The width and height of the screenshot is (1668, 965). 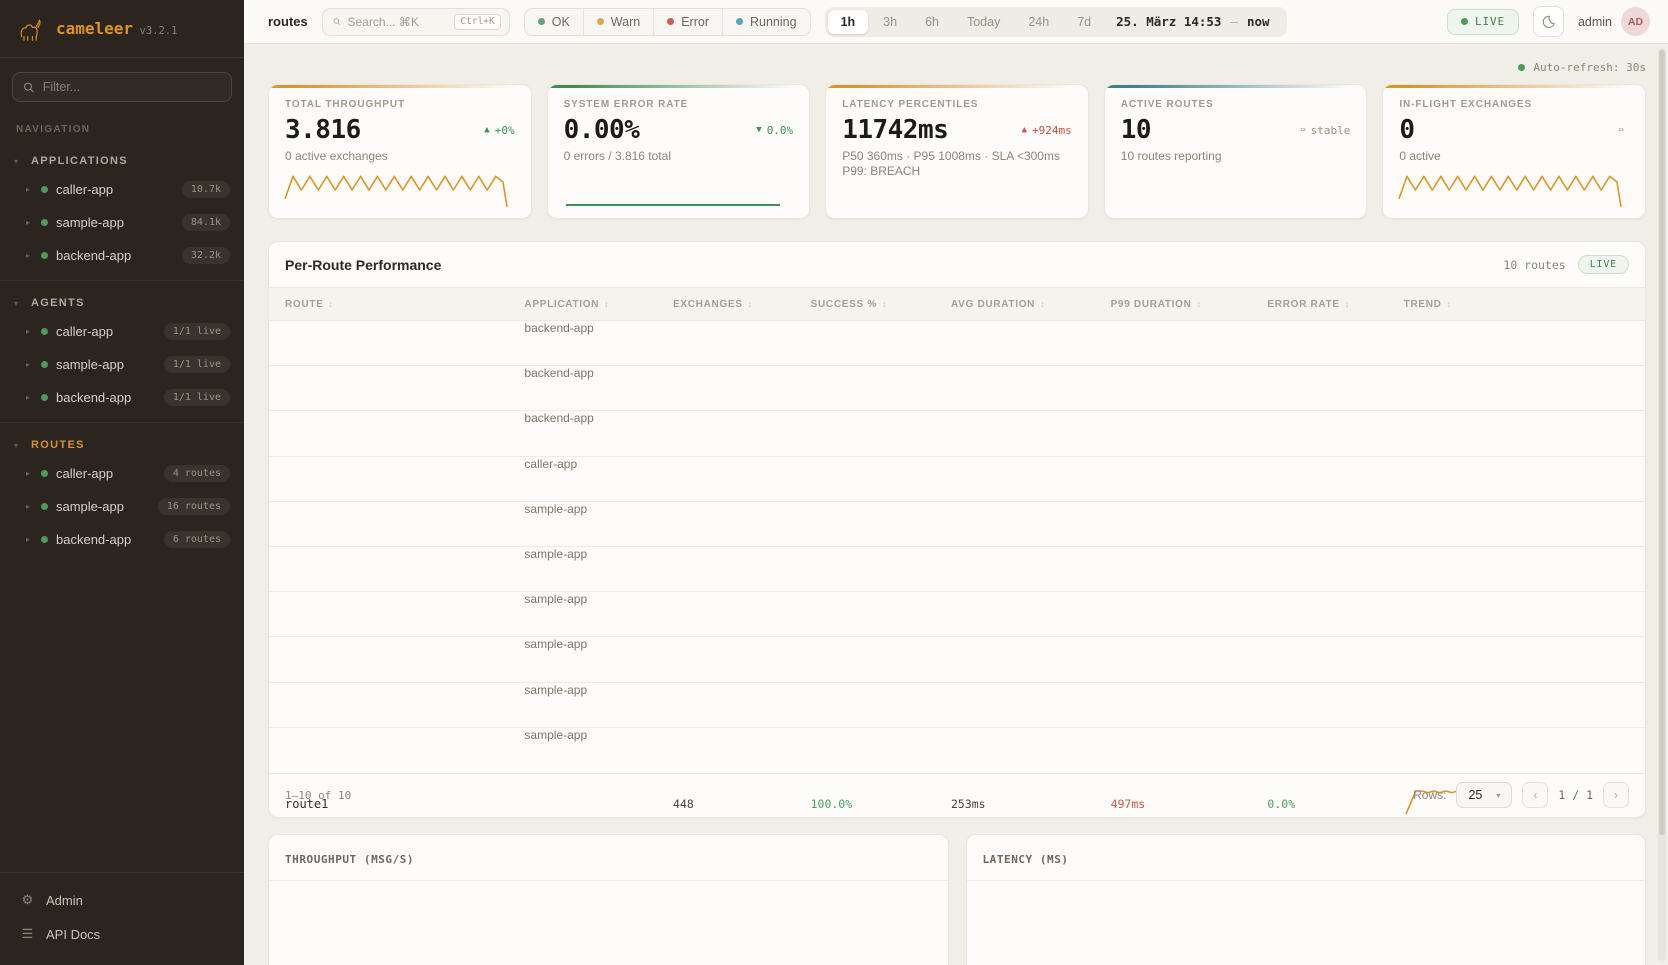 I want to click on gear-icon: ⚙, so click(x=27, y=899).